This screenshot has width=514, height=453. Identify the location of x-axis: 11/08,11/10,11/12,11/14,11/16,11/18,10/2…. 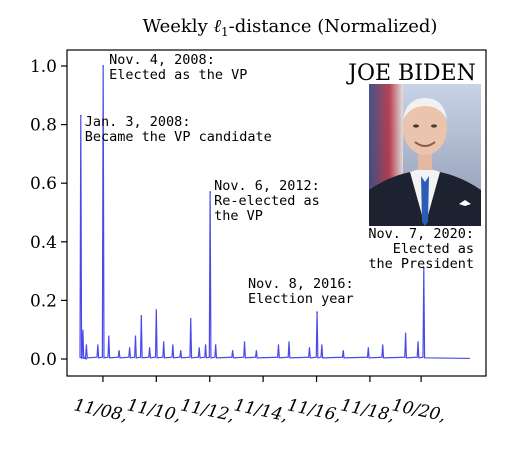
(260, 401).